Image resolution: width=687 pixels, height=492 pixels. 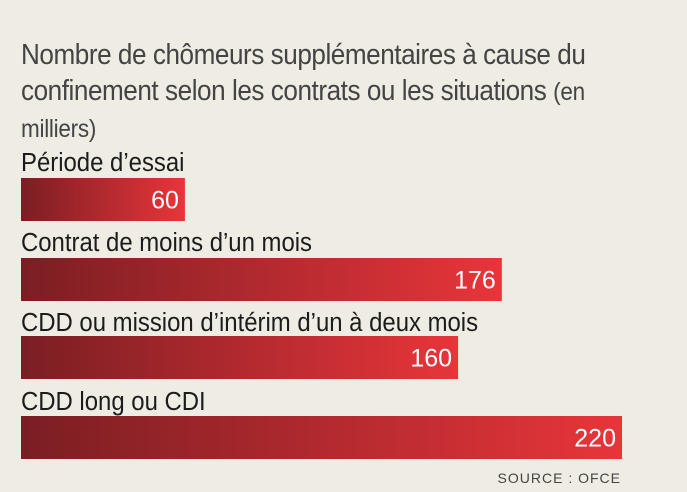 I want to click on value-label: 160, so click(x=431, y=359).